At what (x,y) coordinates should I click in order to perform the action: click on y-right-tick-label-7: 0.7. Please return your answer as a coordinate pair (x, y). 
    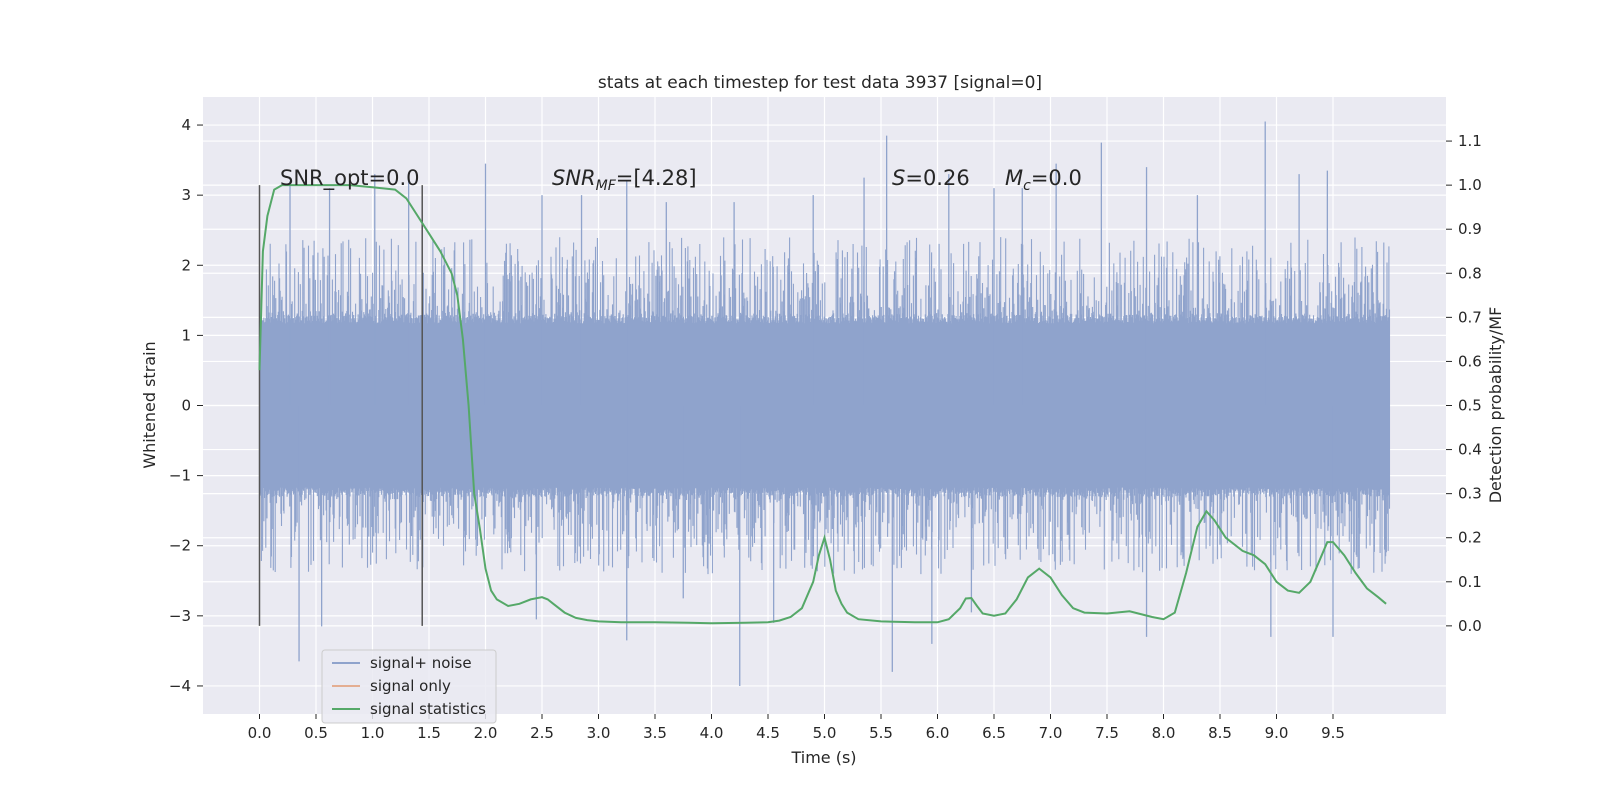
    Looking at the image, I should click on (1470, 317).